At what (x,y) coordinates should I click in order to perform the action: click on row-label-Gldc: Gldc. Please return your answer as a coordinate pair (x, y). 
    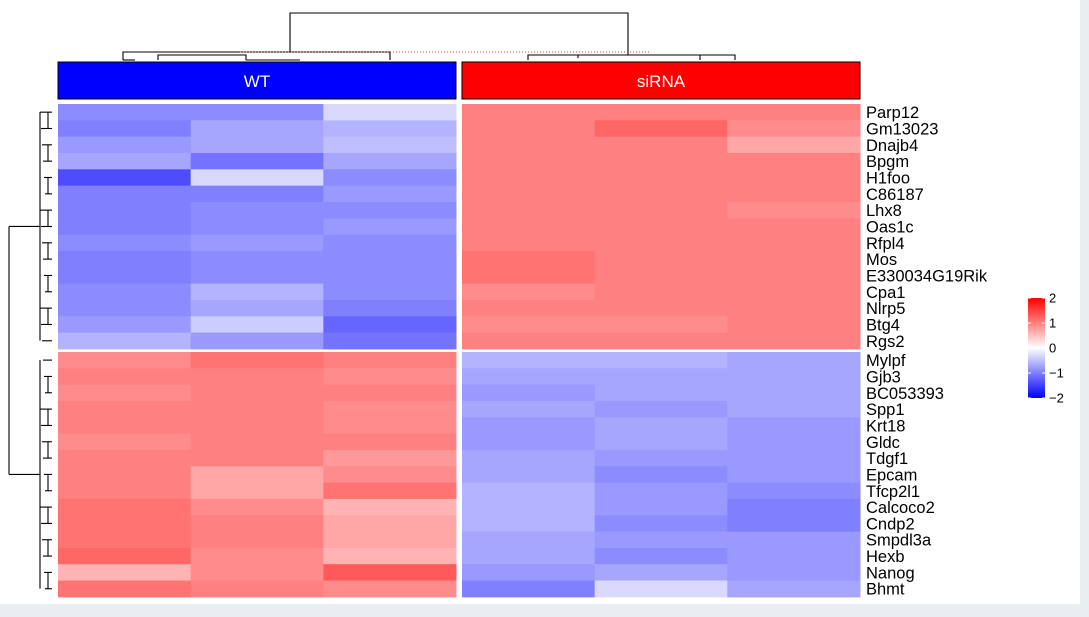
    Looking at the image, I should click on (883, 443).